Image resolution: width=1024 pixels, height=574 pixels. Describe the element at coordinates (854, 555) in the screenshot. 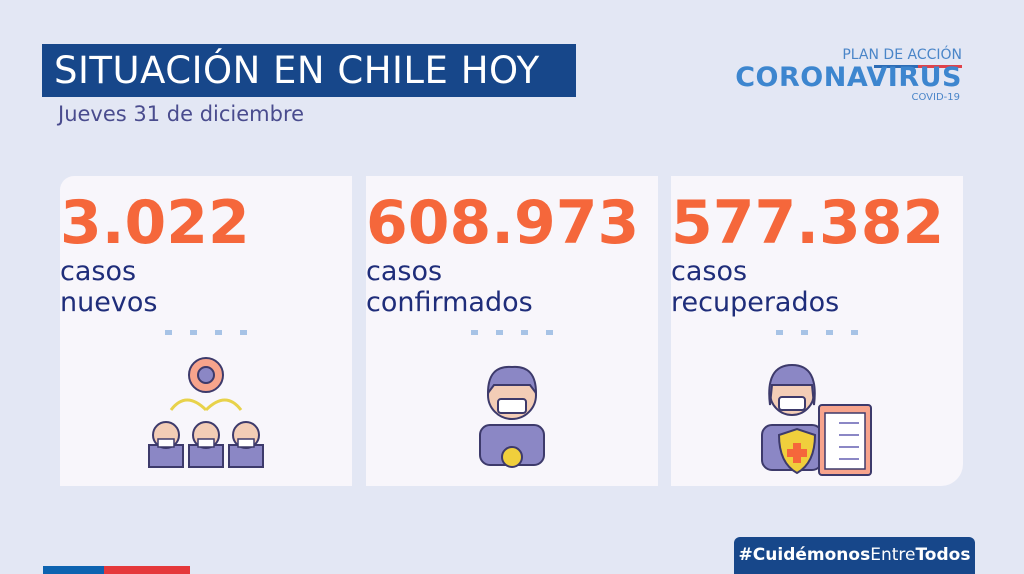

I see `hashtag-badge: #CuidémonosEntreTodos` at that location.